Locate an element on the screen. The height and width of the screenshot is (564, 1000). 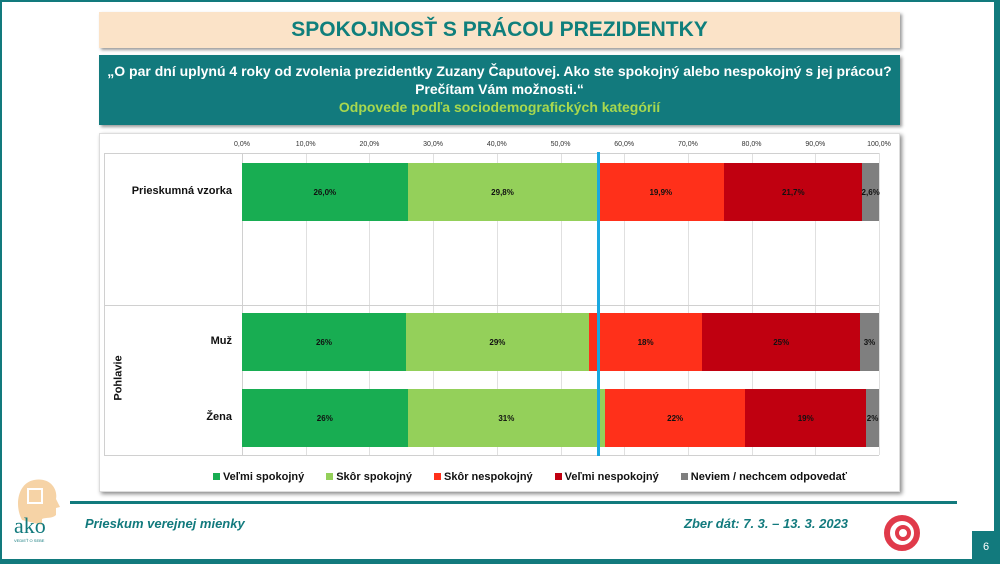
legend-label: Skôr nespokojný is located at coordinates (488, 477).